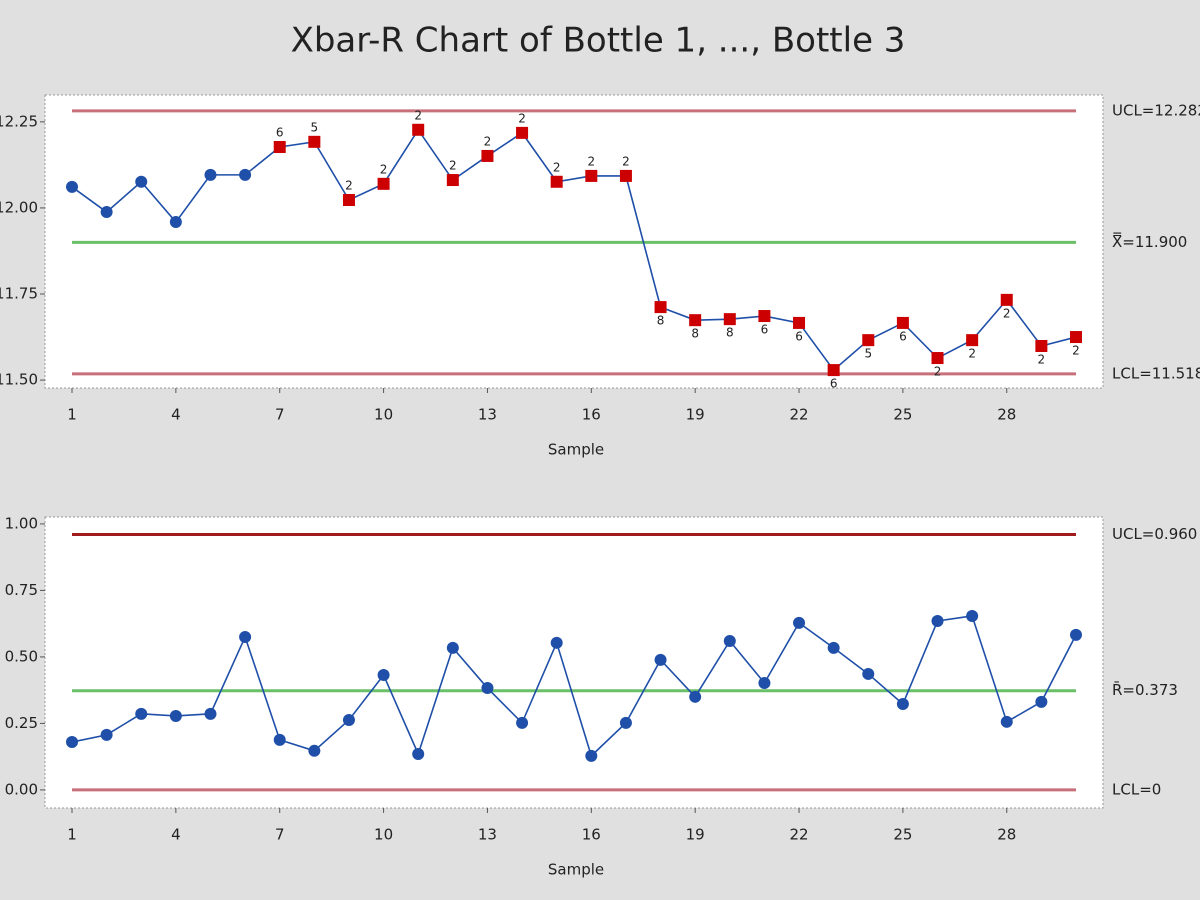 The width and height of the screenshot is (1200, 900). I want to click on control-limit-label: UCL=12.282, so click(1156, 110).